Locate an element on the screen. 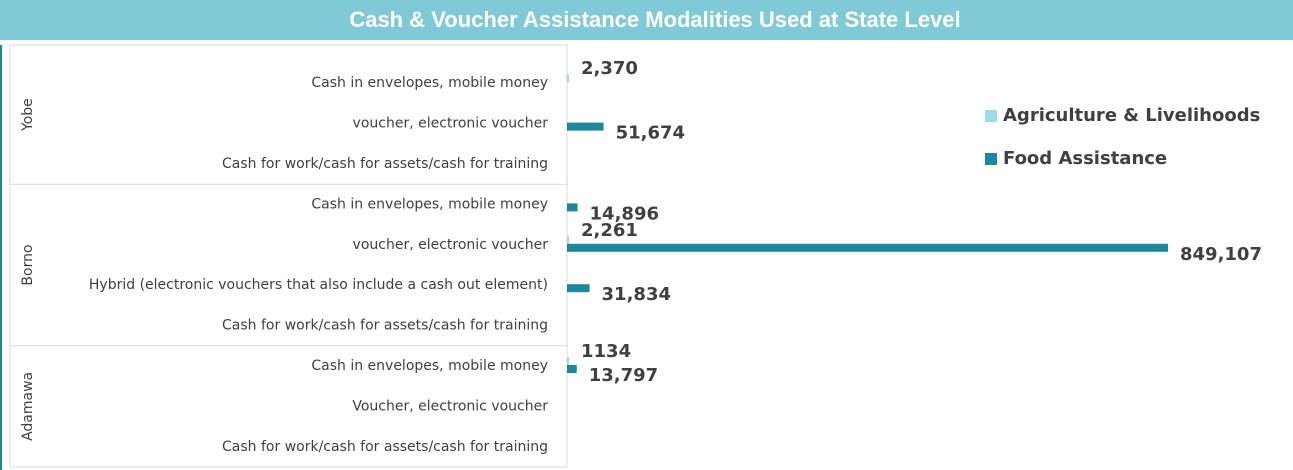  group-label: Borno is located at coordinates (28, 264).